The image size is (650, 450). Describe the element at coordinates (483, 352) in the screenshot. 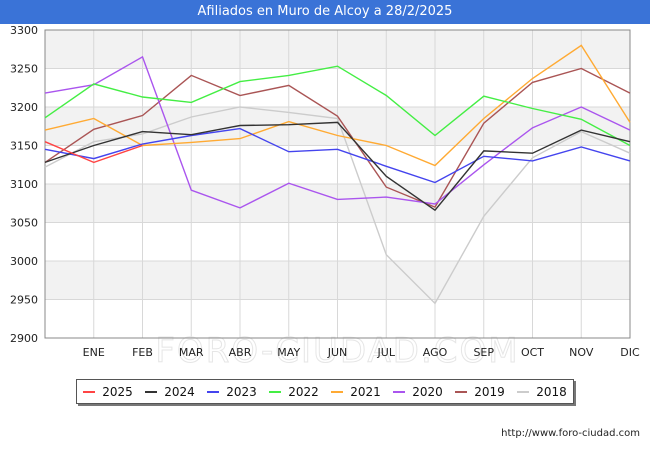

I see `x-tick-label: SEP` at that location.